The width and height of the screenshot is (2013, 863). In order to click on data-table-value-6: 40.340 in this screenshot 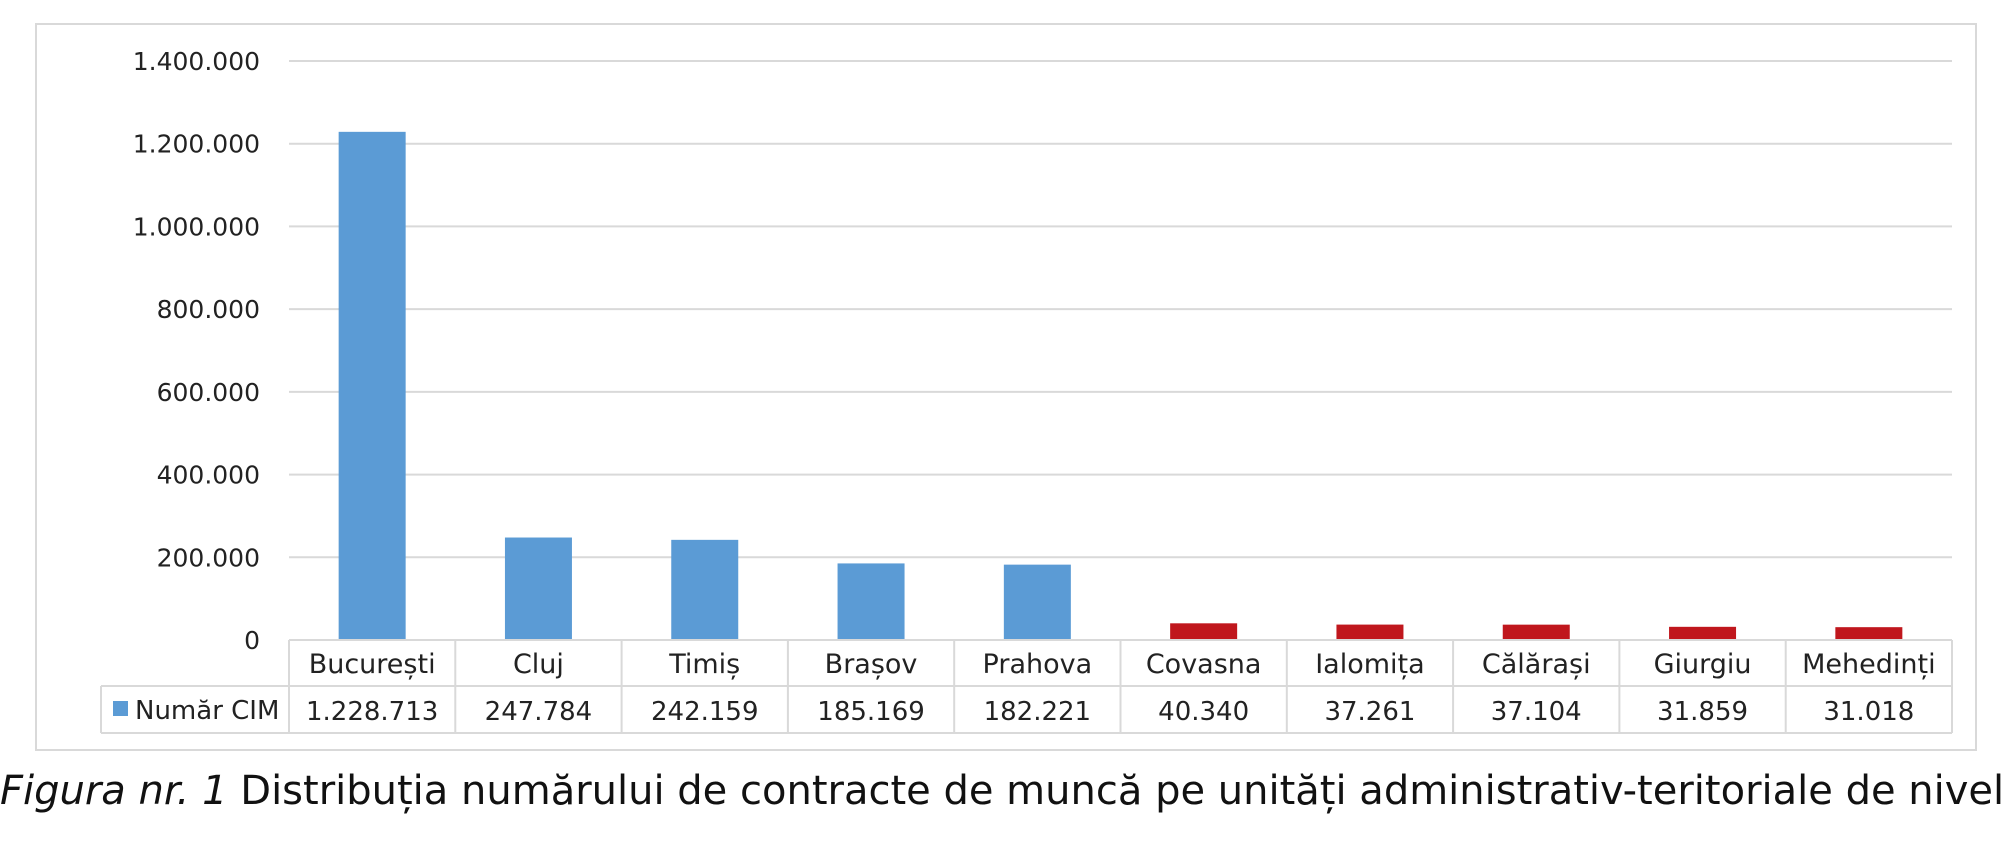, I will do `click(1203, 712)`.